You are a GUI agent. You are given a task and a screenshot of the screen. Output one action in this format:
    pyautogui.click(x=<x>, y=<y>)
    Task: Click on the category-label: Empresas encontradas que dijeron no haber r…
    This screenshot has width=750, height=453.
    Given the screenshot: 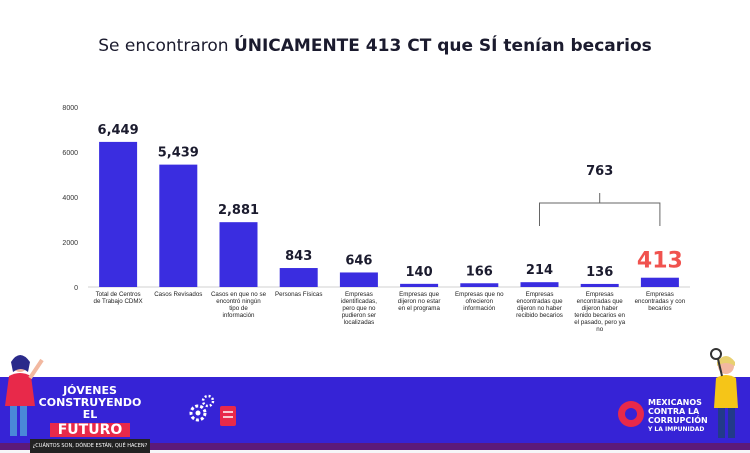 What is the action you would take?
    pyautogui.click(x=539, y=305)
    